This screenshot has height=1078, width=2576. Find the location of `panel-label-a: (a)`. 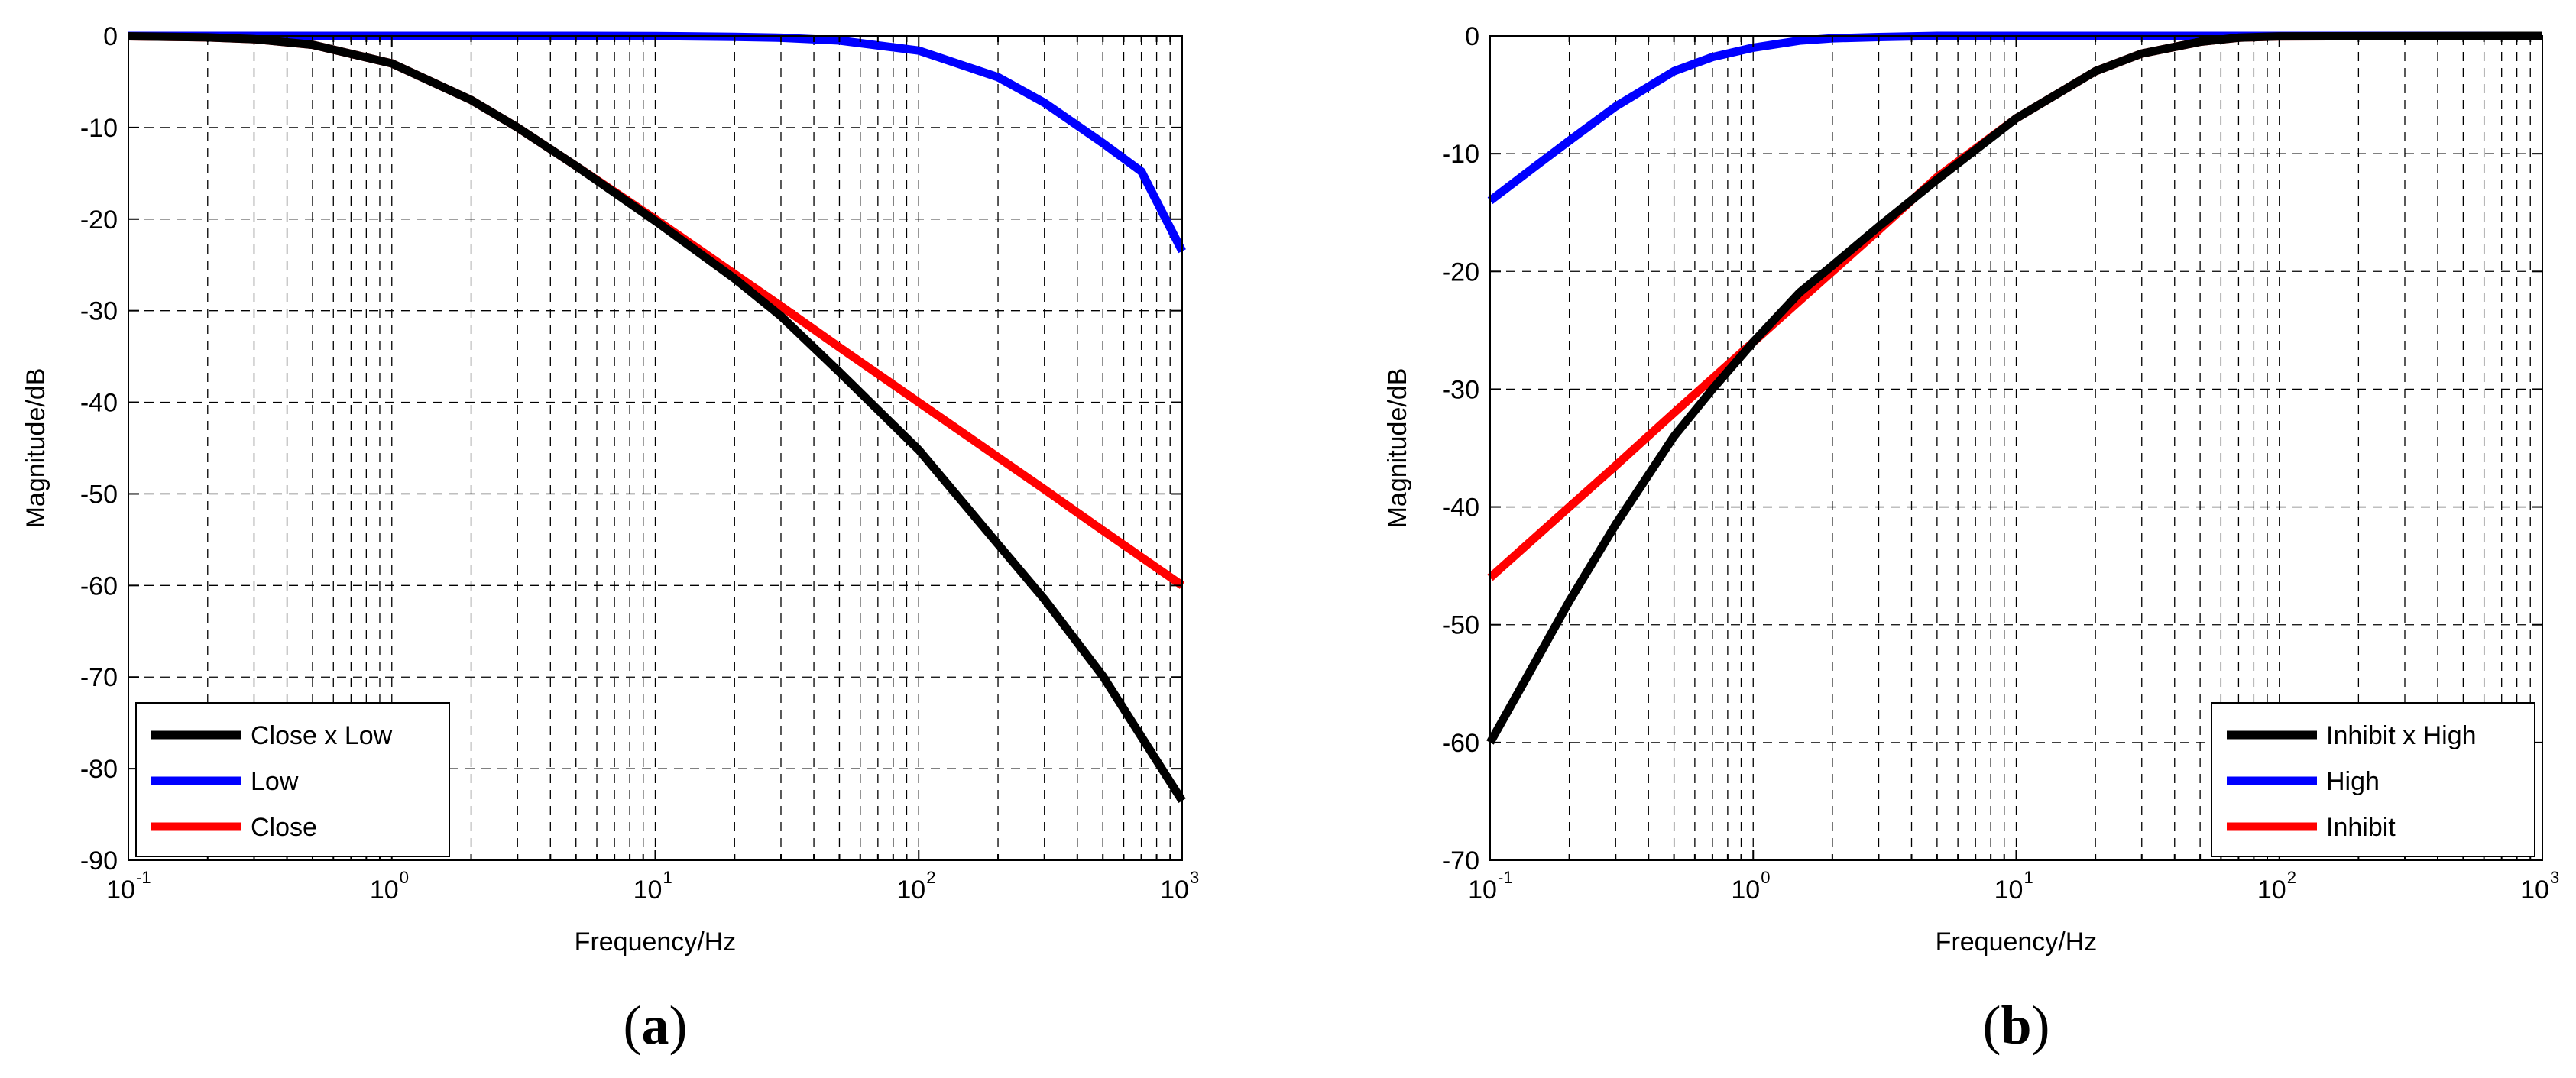

panel-label-a: (a) is located at coordinates (656, 1025).